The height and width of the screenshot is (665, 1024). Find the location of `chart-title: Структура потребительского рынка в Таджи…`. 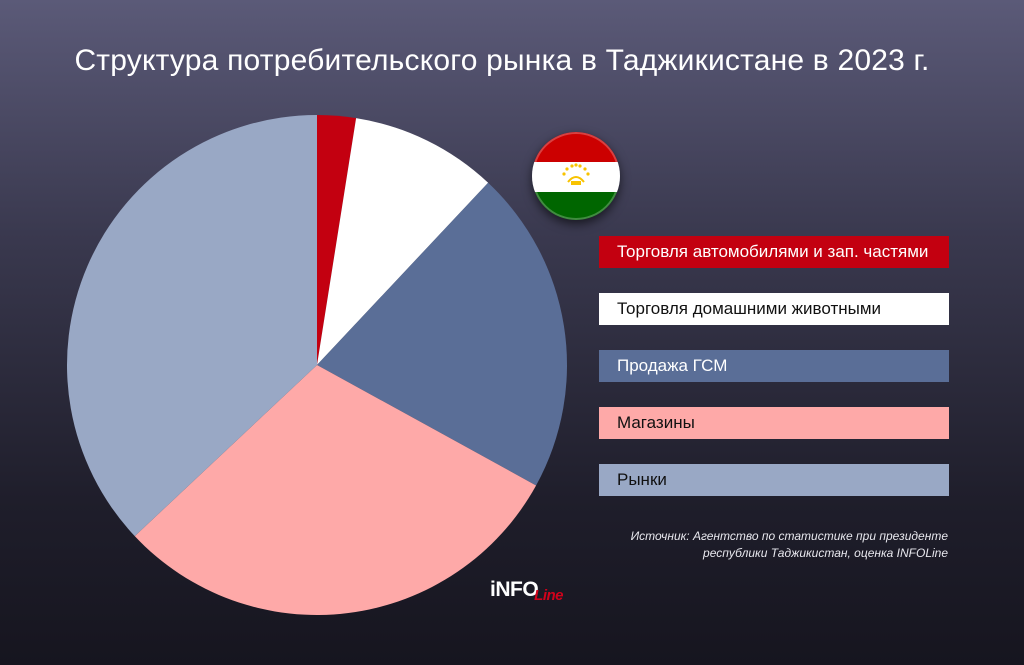

chart-title: Структура потребительского рынка в Таджи… is located at coordinates (502, 60).